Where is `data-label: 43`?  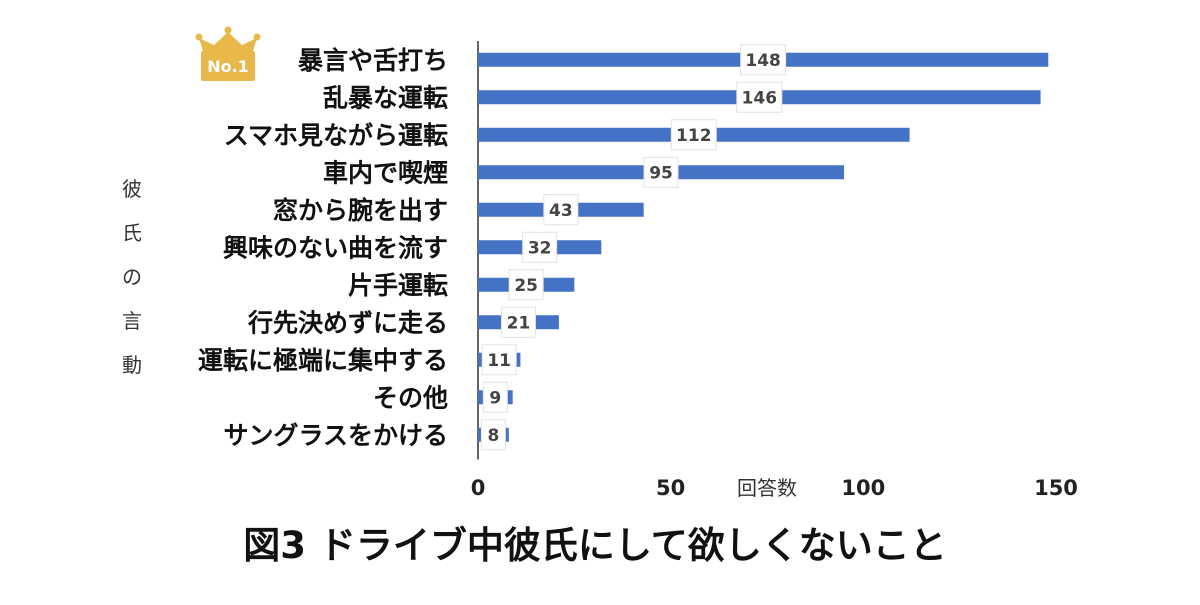
data-label: 43 is located at coordinates (561, 211).